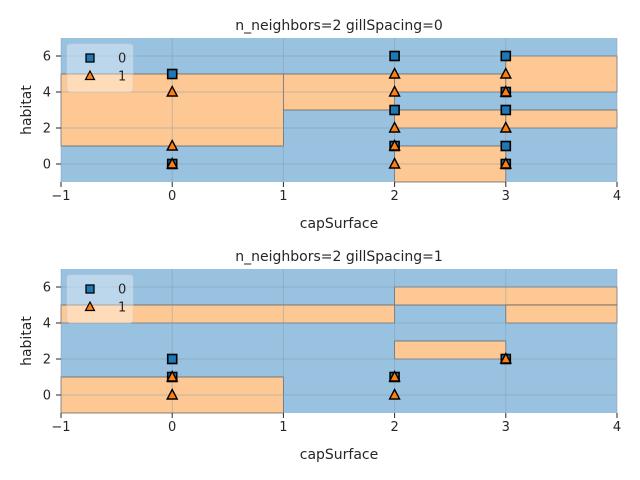 The height and width of the screenshot is (480, 640). What do you see at coordinates (339, 26) in the screenshot?
I see `chart-title: n_neighbors=2 gillSpacing=0` at bounding box center [339, 26].